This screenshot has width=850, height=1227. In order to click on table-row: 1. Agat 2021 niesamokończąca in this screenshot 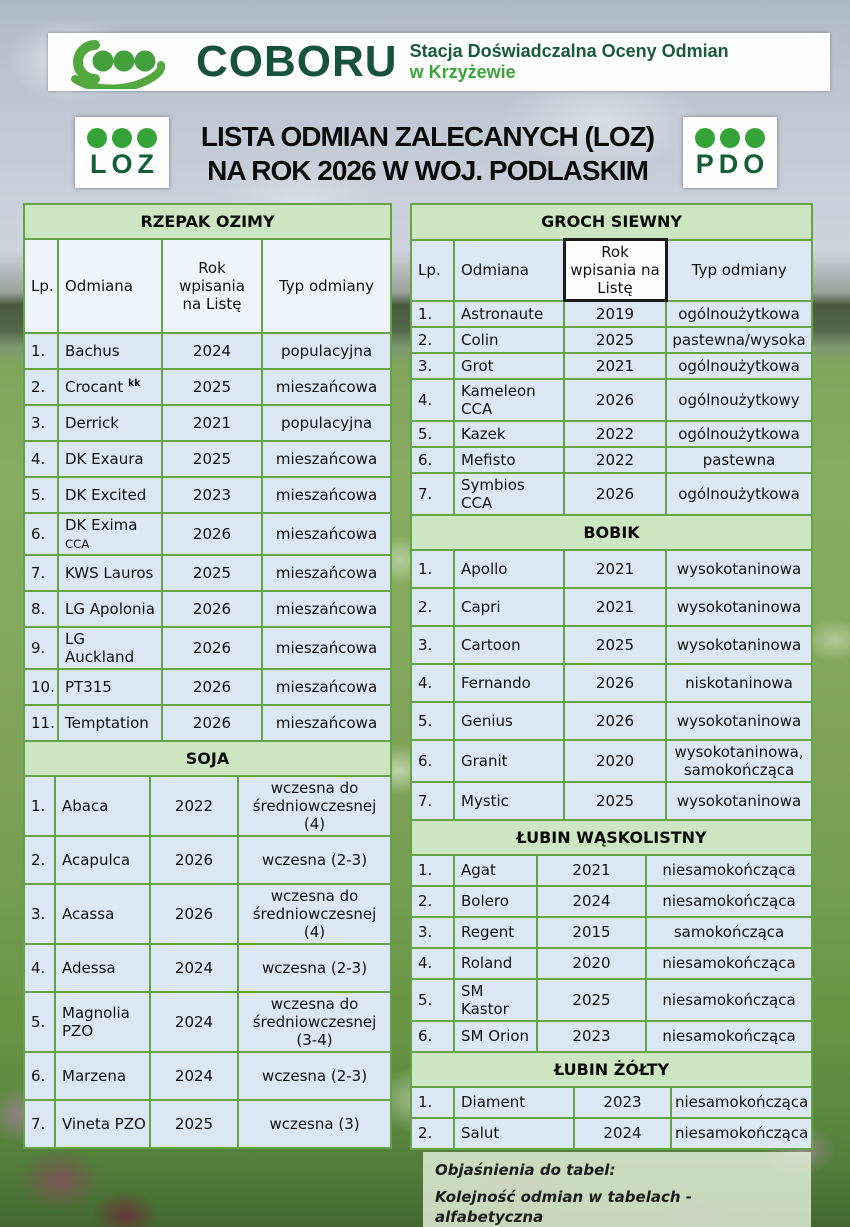, I will do `click(612, 870)`.